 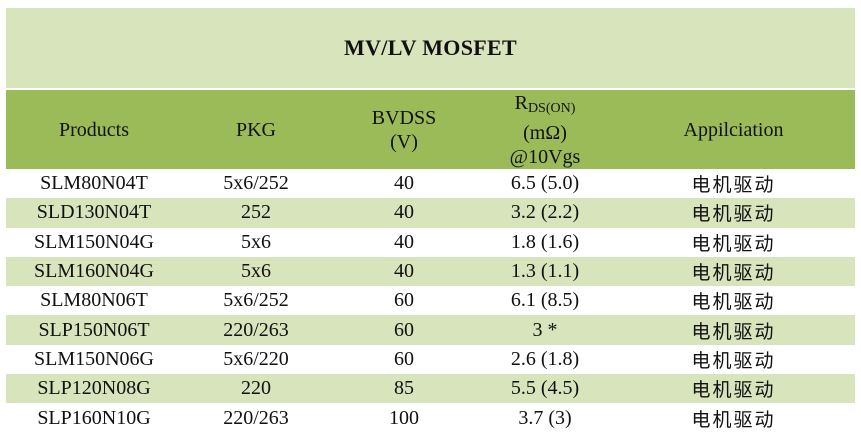 I want to click on cell-product: SLM80N06T, so click(x=94, y=301).